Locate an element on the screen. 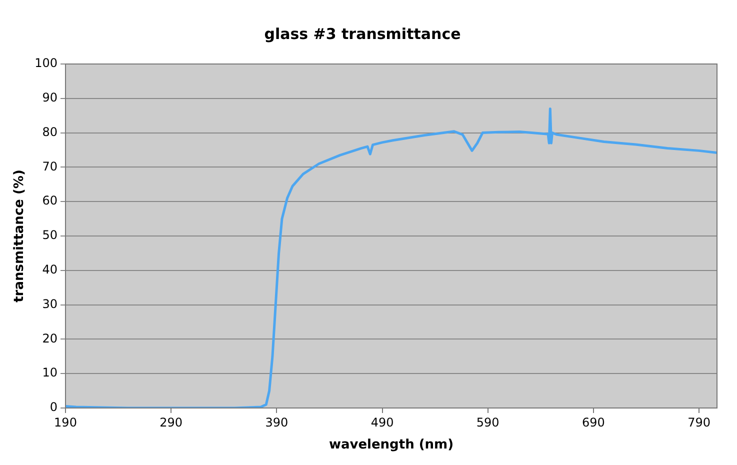 This screenshot has height=465, width=737. y-tick-label: 0 is located at coordinates (54, 407).